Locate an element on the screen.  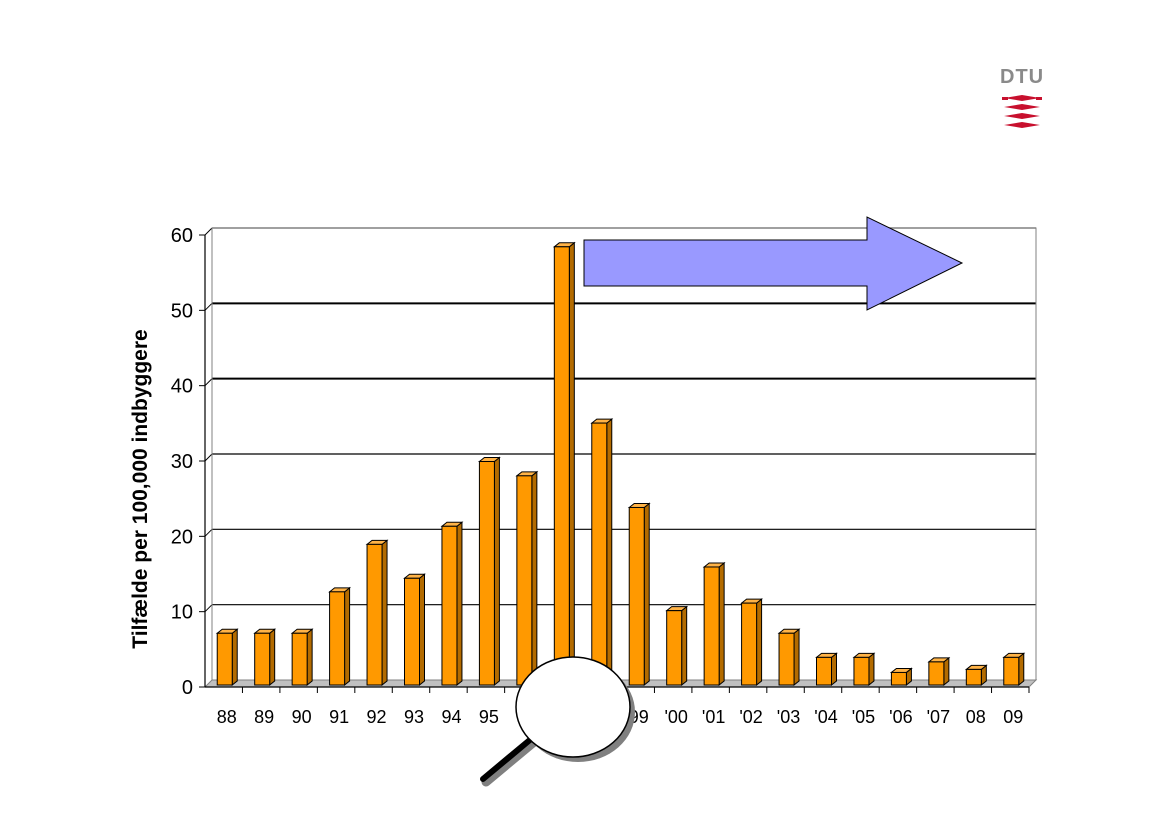
x-tick-label: 93 is located at coordinates (414, 717).